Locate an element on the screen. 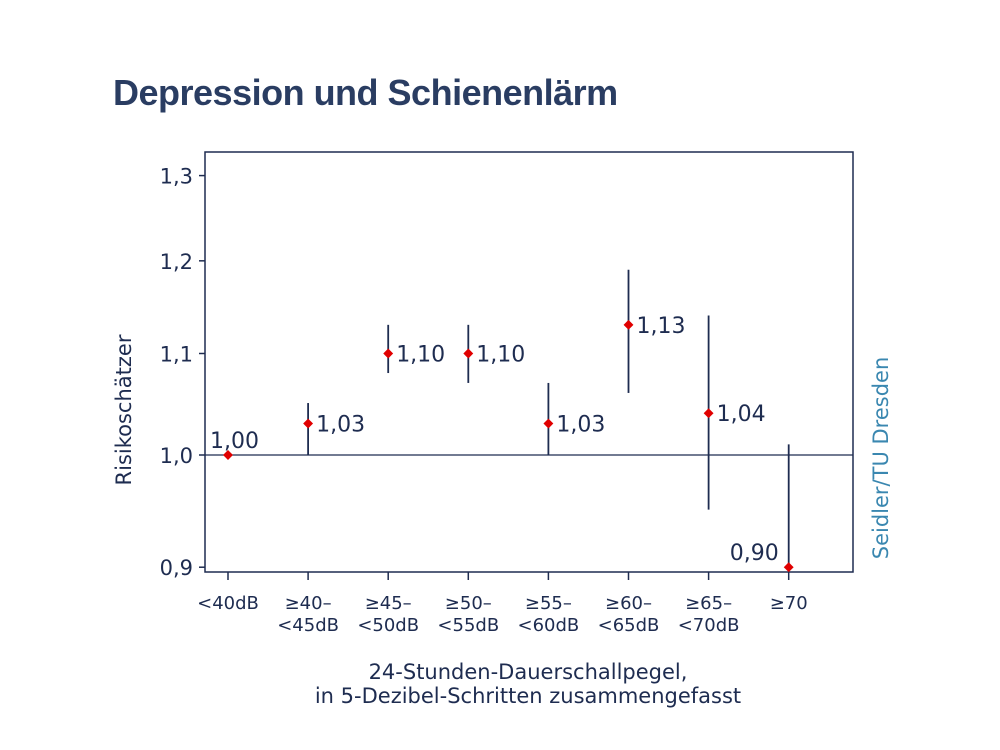 The image size is (1000, 750). x-tick-label: <65dB is located at coordinates (629, 625).